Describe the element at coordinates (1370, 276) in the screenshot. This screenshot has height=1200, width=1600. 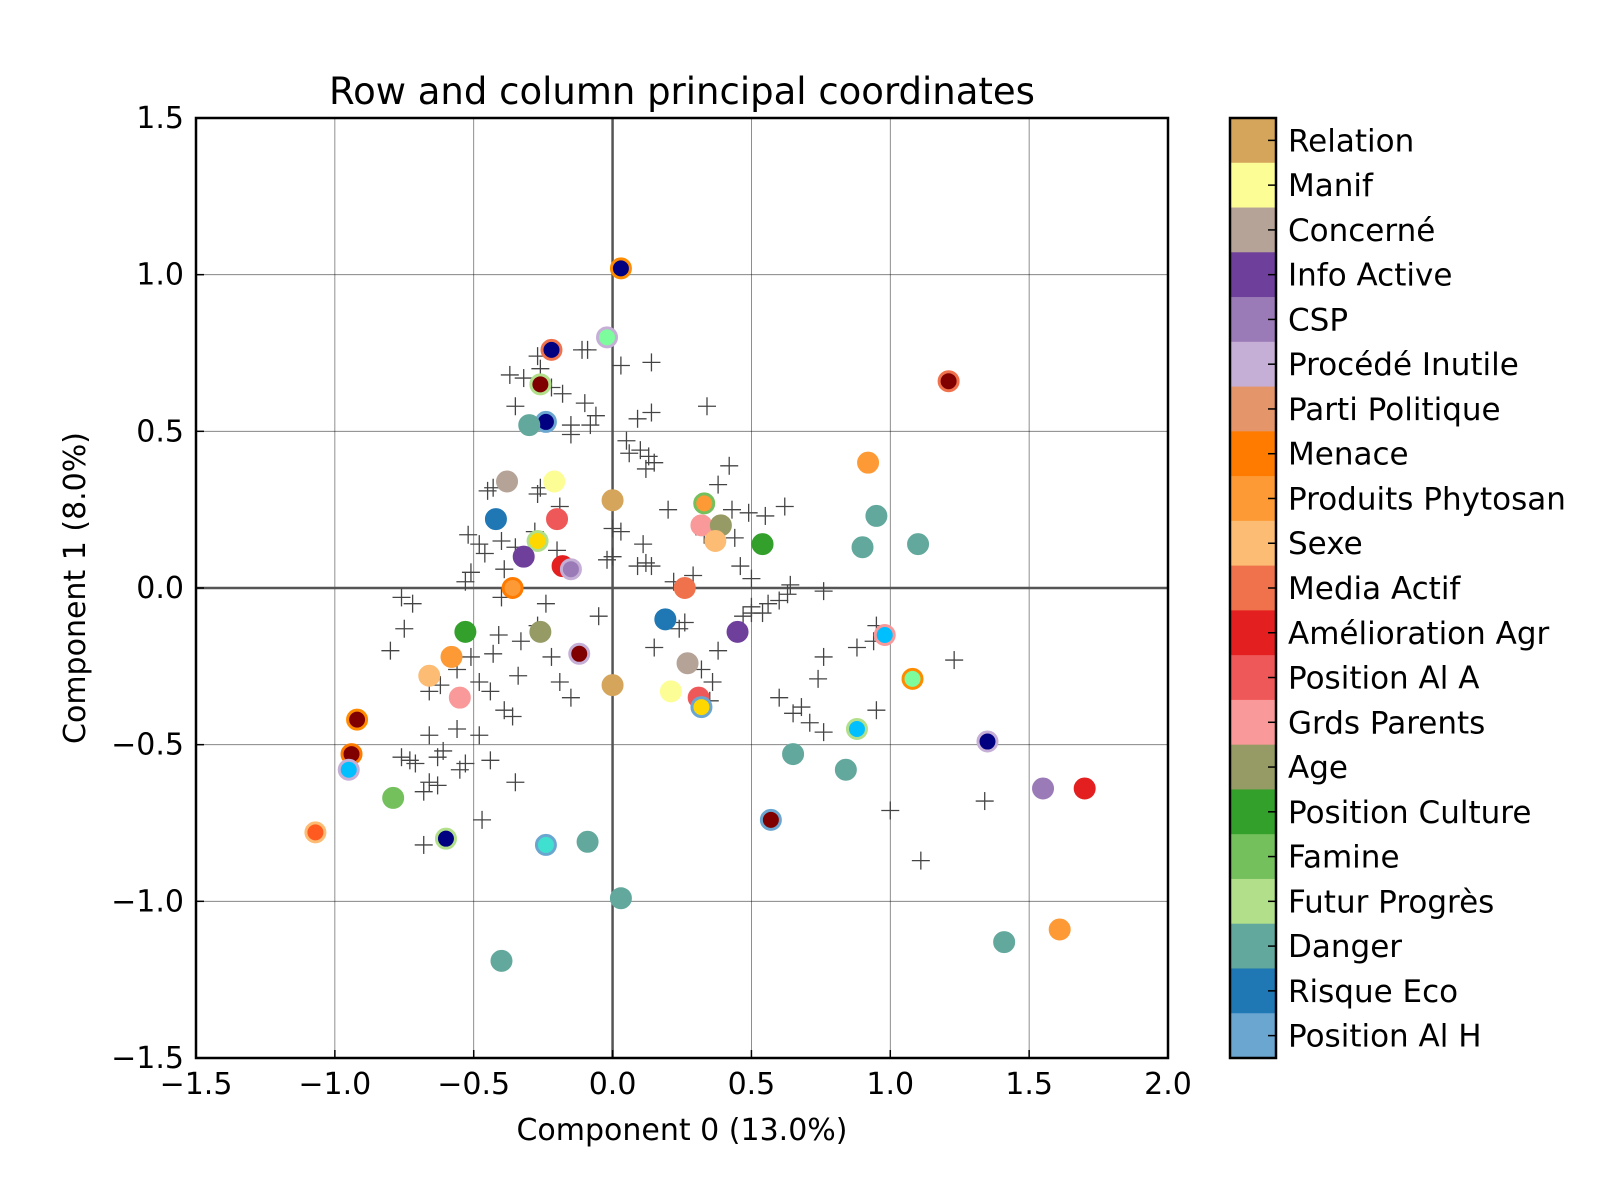
I see `legend-label: Info Active` at that location.